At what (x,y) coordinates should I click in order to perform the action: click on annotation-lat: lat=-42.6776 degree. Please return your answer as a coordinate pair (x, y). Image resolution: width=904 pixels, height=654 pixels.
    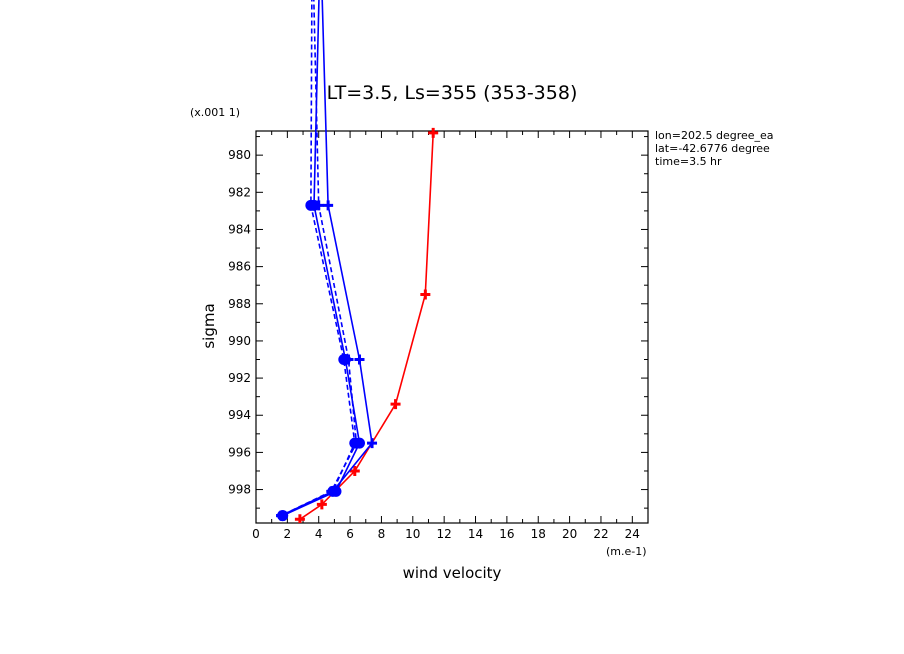
    Looking at the image, I should click on (712, 148).